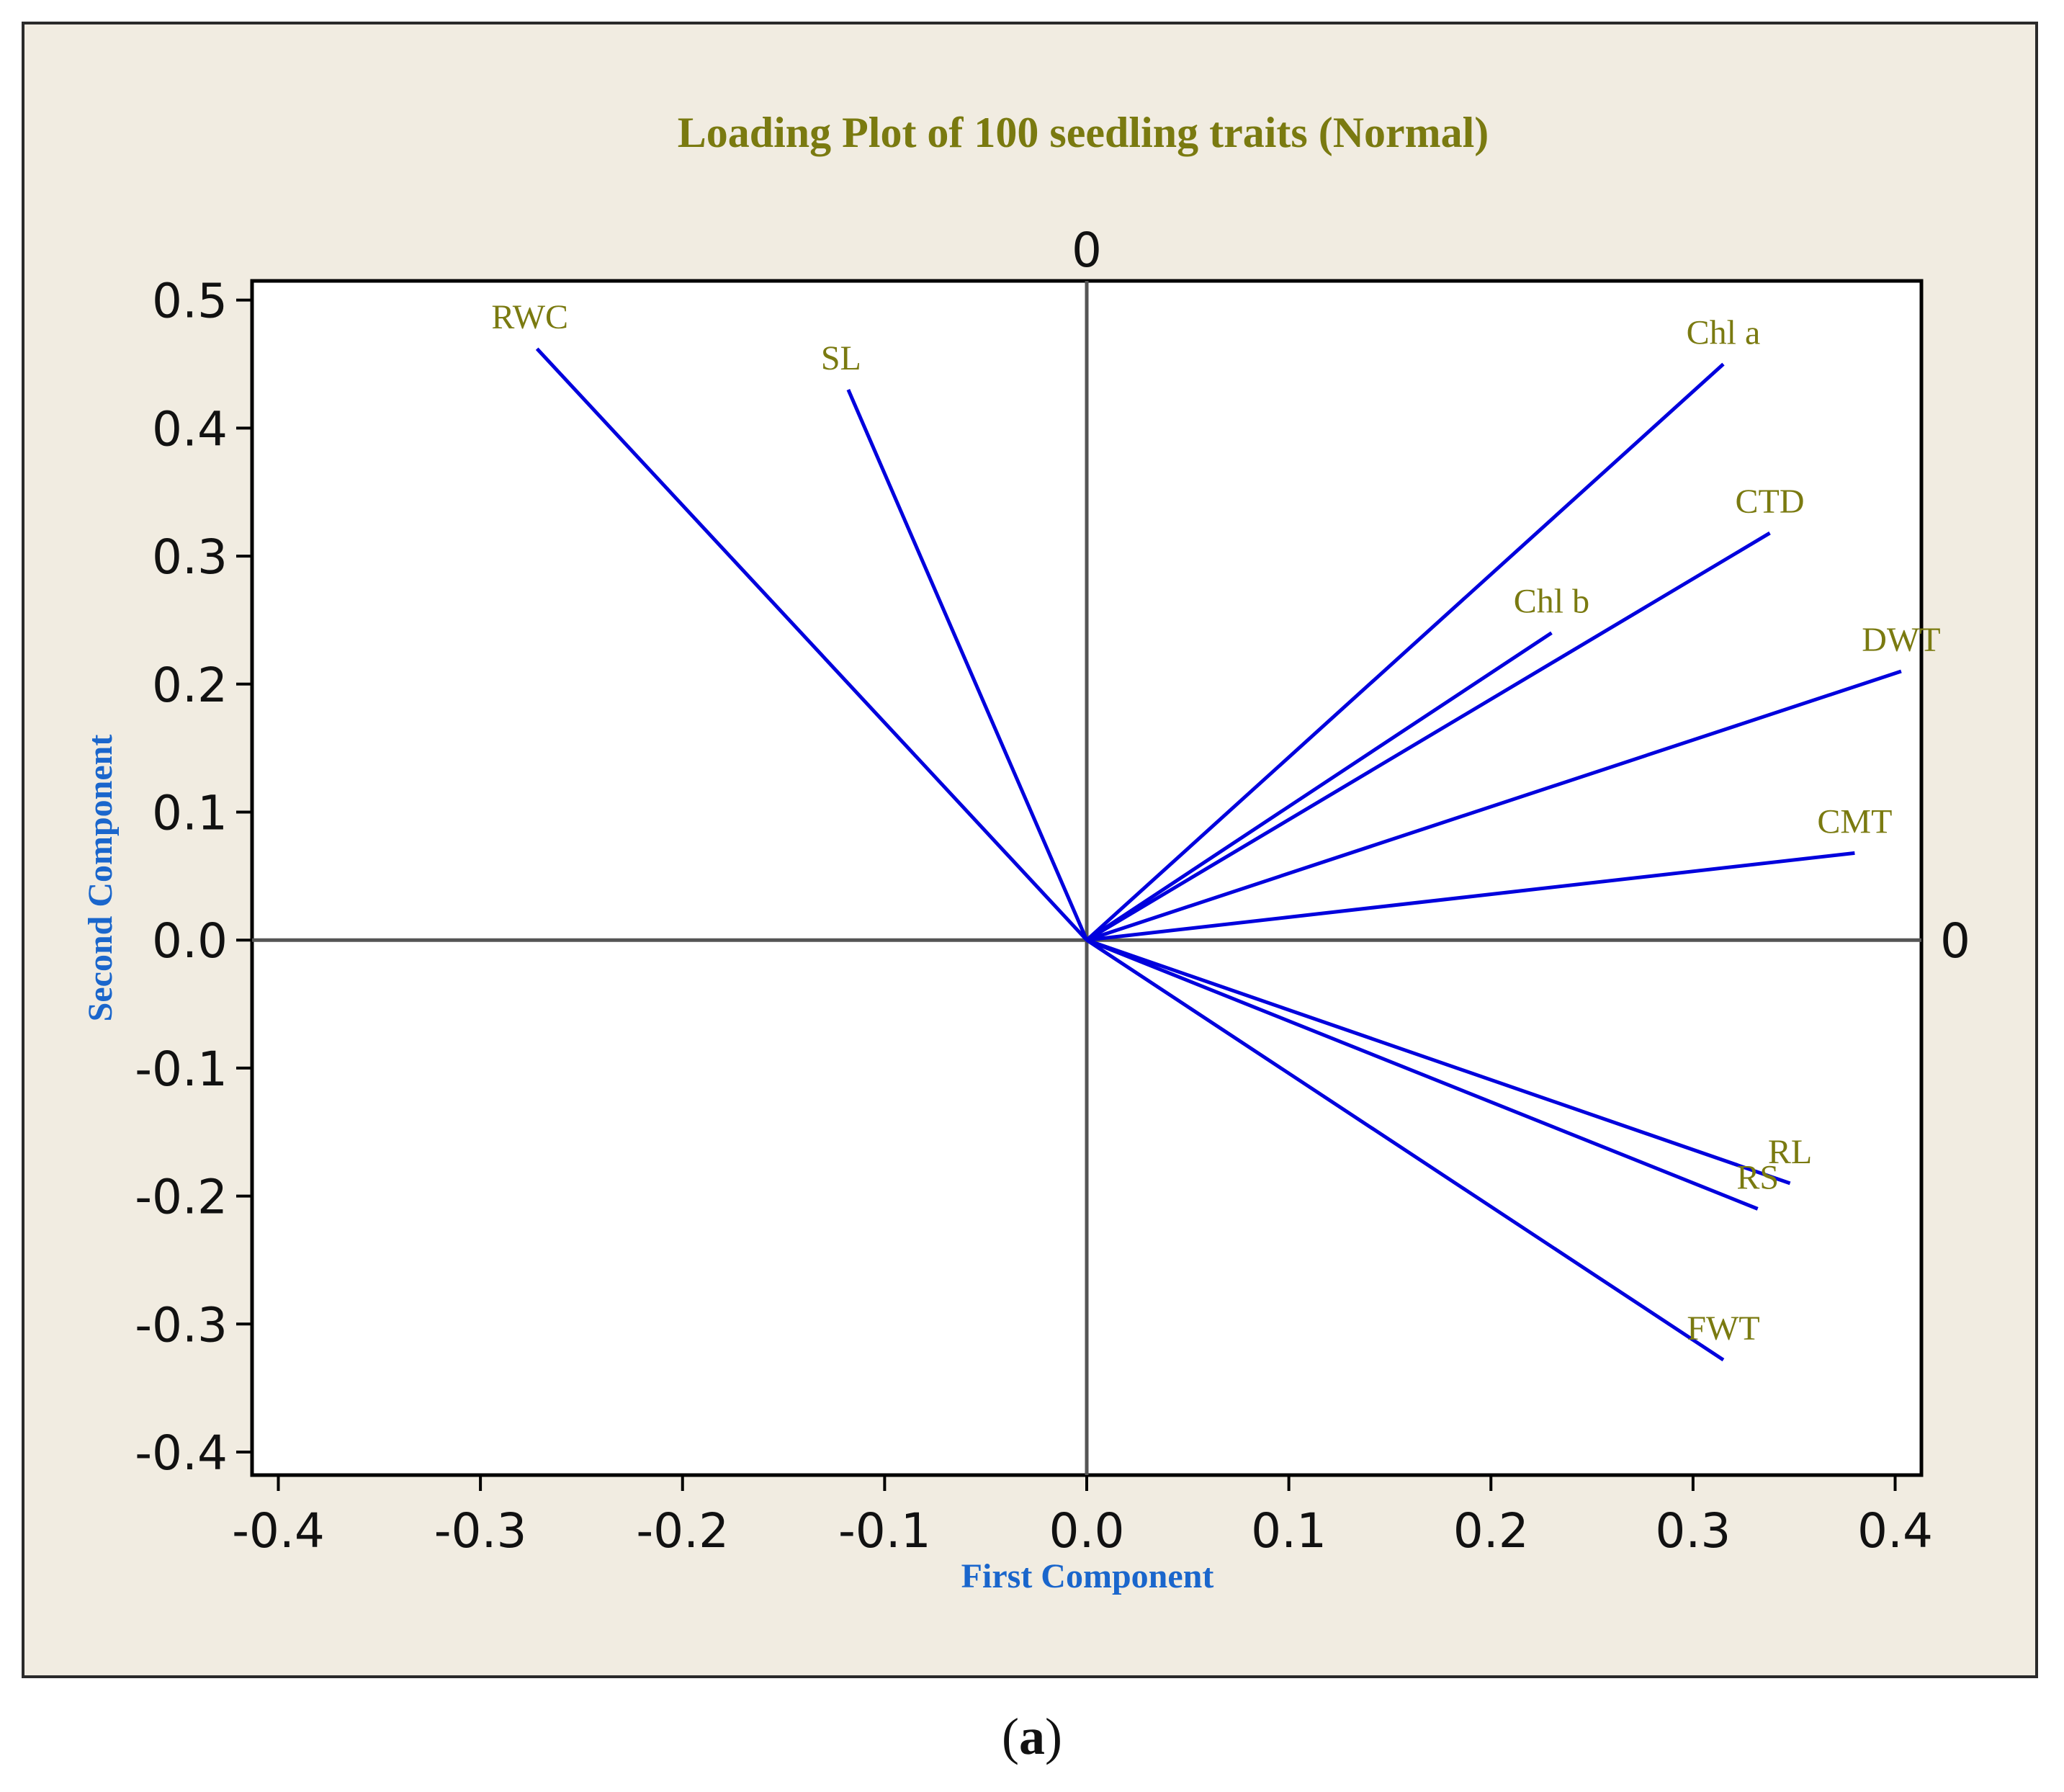 The image size is (2064, 1792). I want to click on x-tick-label: -0.4, so click(278, 1531).